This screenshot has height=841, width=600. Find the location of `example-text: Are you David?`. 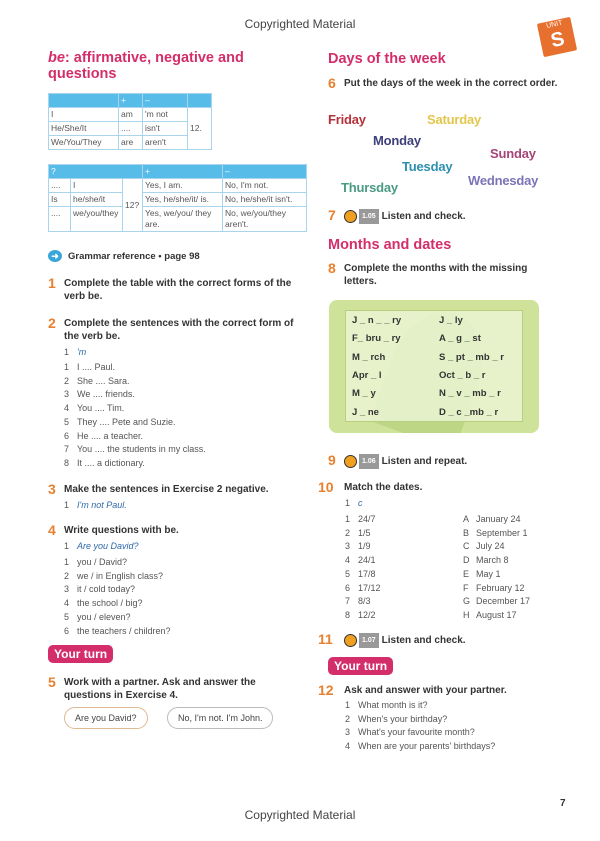

example-text: Are you David? is located at coordinates (108, 546).